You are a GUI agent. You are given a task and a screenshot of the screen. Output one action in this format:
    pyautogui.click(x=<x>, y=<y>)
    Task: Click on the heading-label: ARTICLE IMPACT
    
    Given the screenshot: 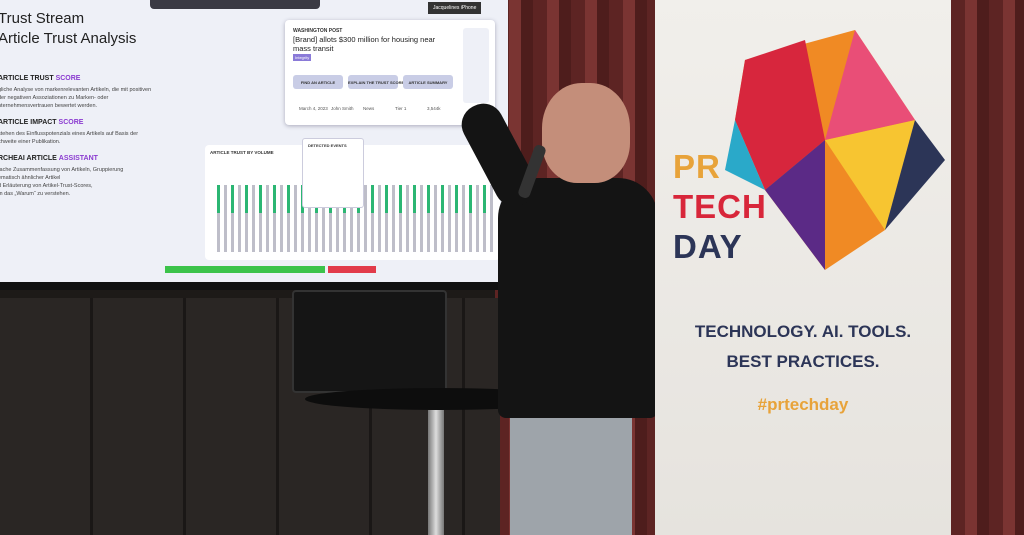 What is the action you would take?
    pyautogui.click(x=29, y=122)
    